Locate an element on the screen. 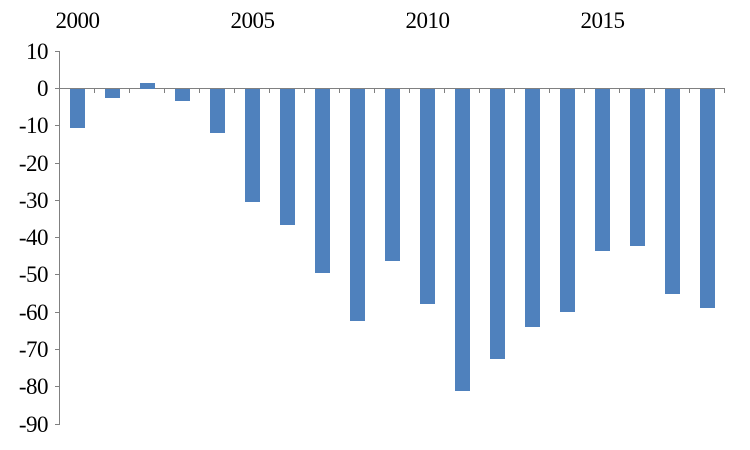 Image resolution: width=750 pixels, height=450 pixels. bar-2010 is located at coordinates (427, 197).